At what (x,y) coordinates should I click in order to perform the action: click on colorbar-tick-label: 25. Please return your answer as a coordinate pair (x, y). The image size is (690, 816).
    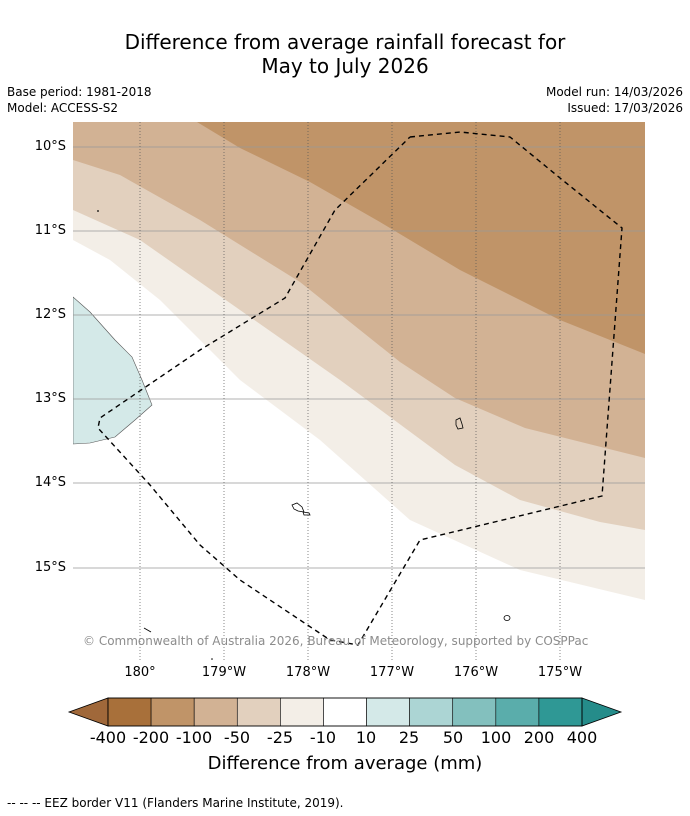
    Looking at the image, I should click on (409, 737).